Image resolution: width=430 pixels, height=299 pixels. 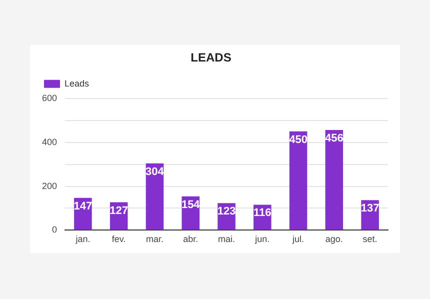 I want to click on x-tick-label: abr., so click(x=190, y=239).